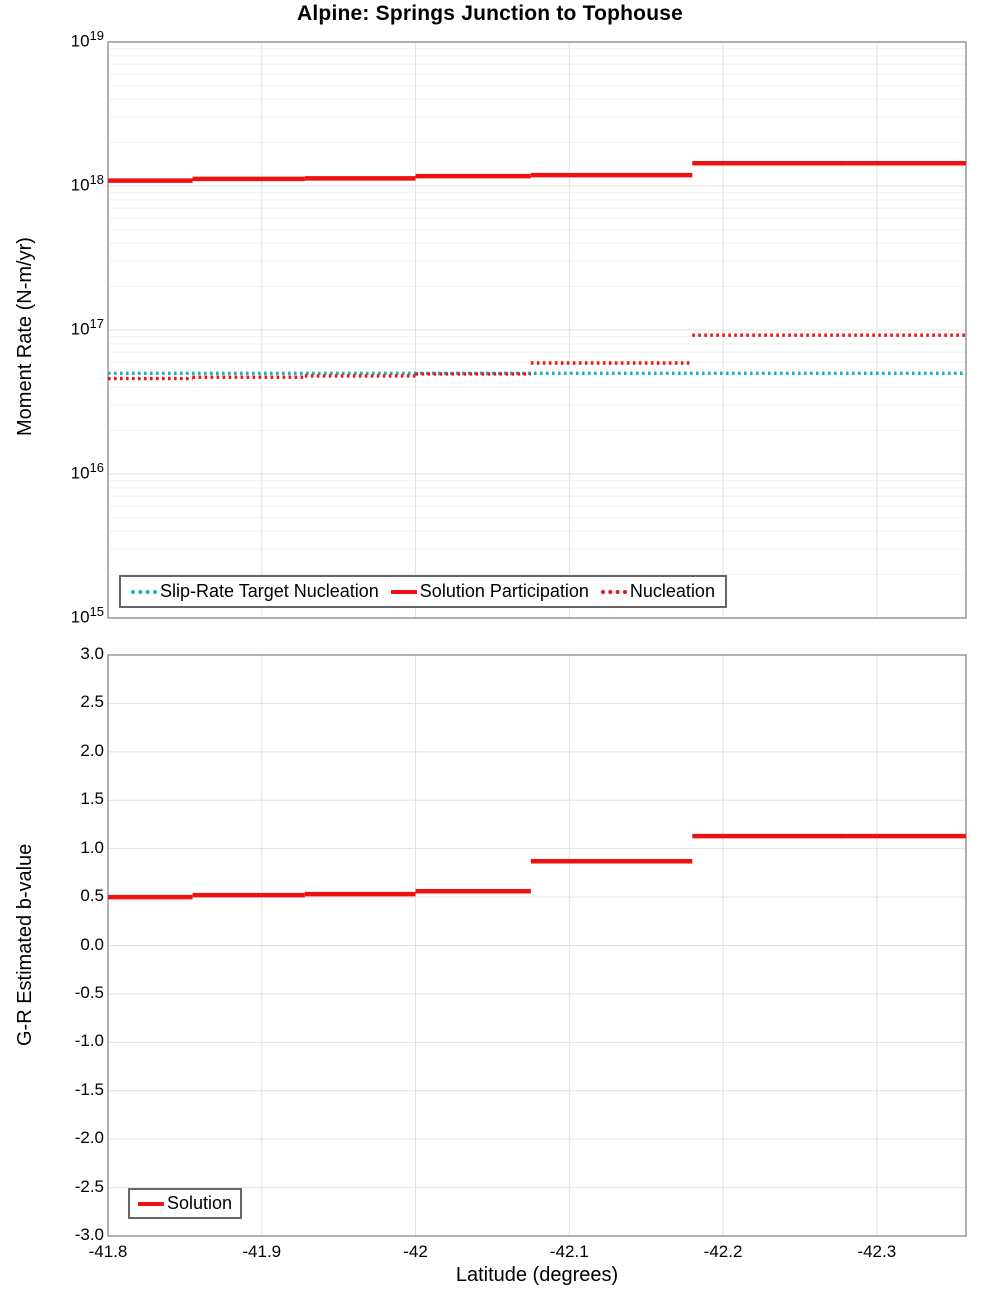 This screenshot has width=1000, height=1300. I want to click on y-tick-label: 0.5, so click(92, 896).